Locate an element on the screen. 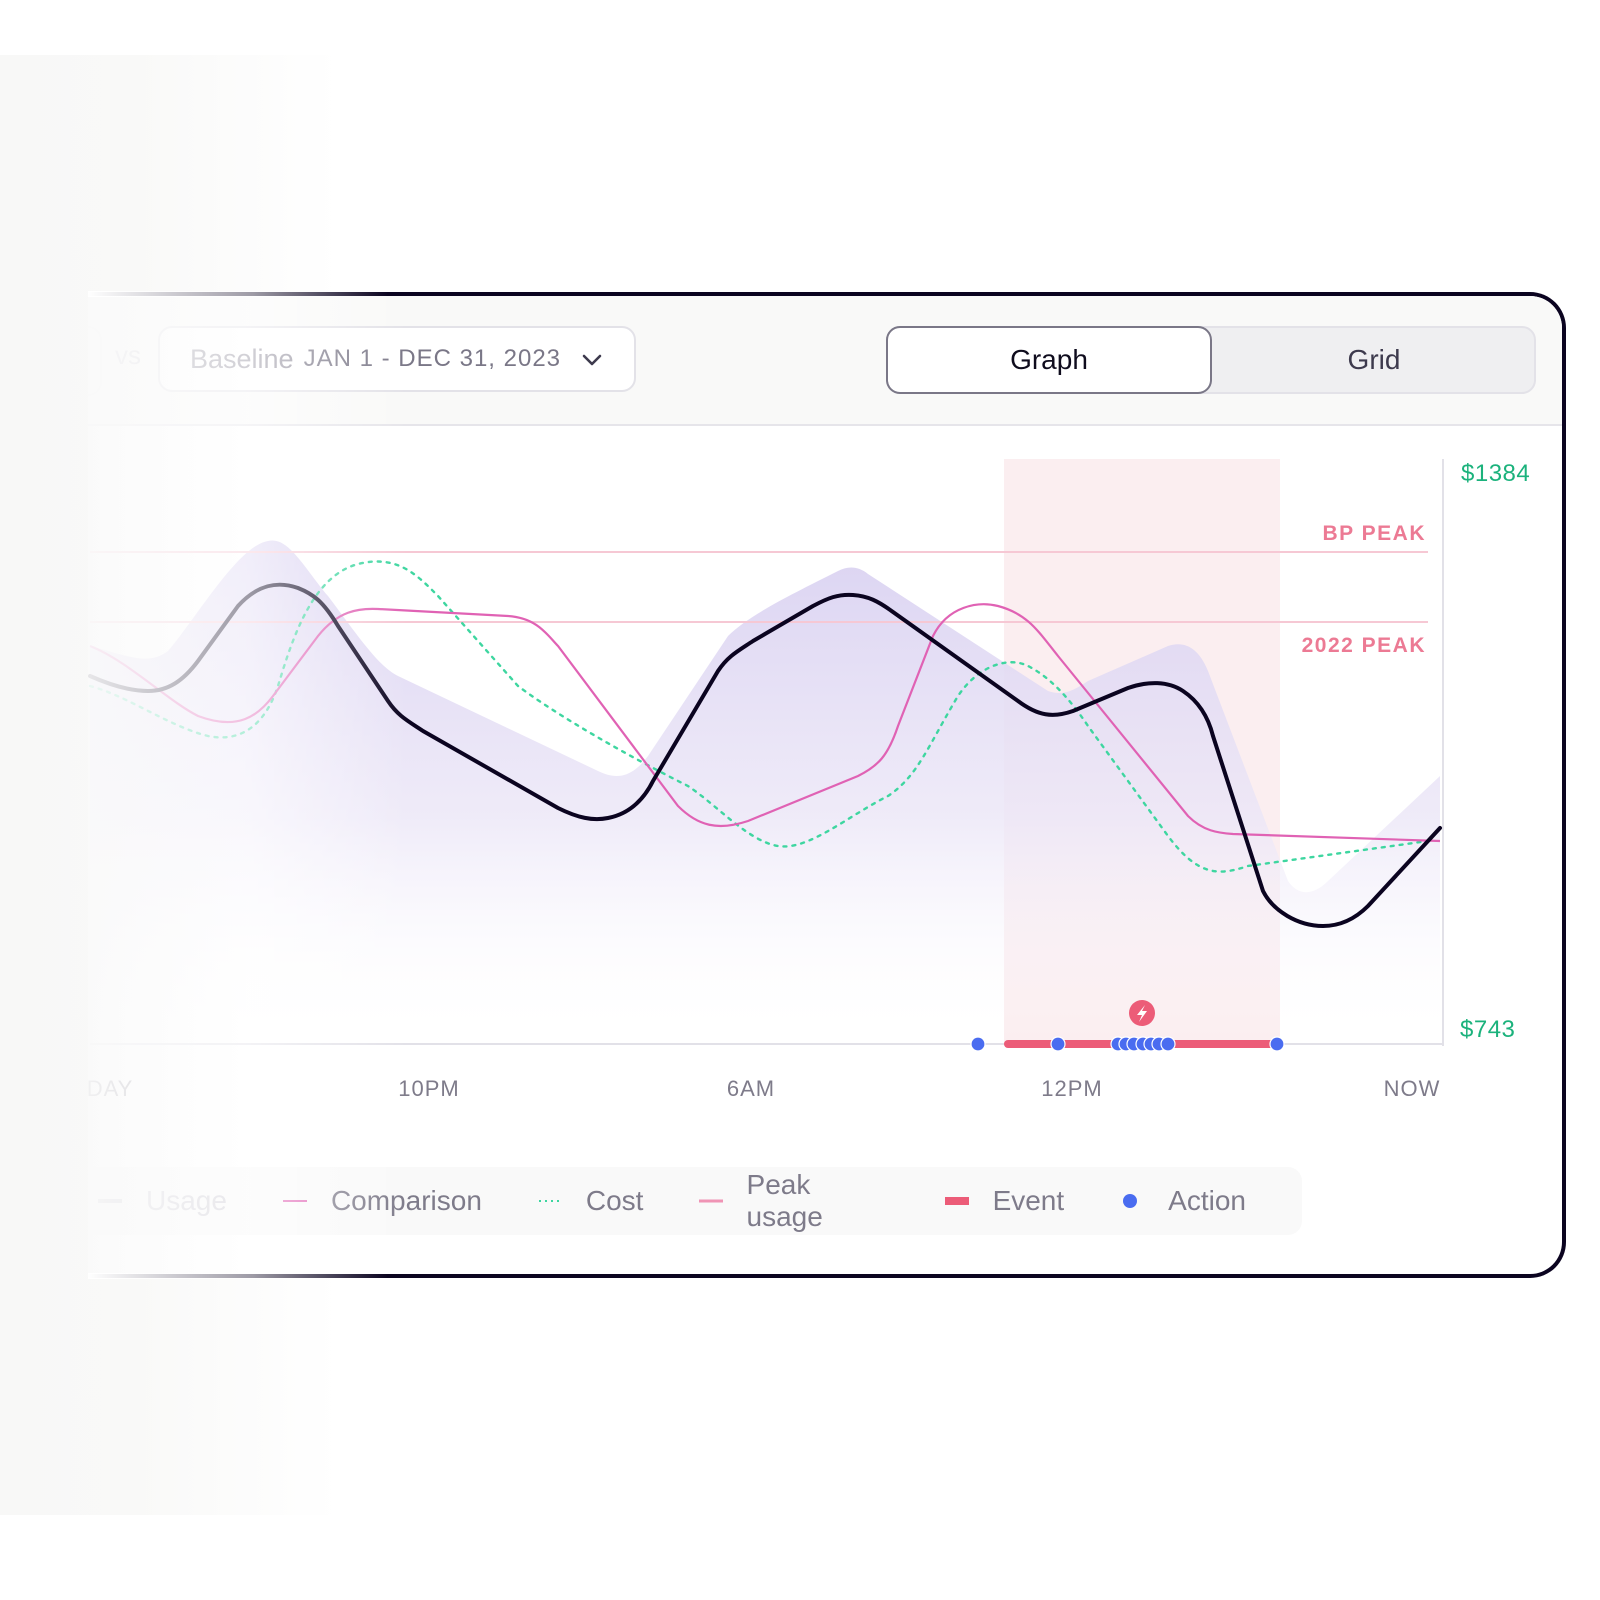  legend-item-cost: Cost is located at coordinates (591, 1201).